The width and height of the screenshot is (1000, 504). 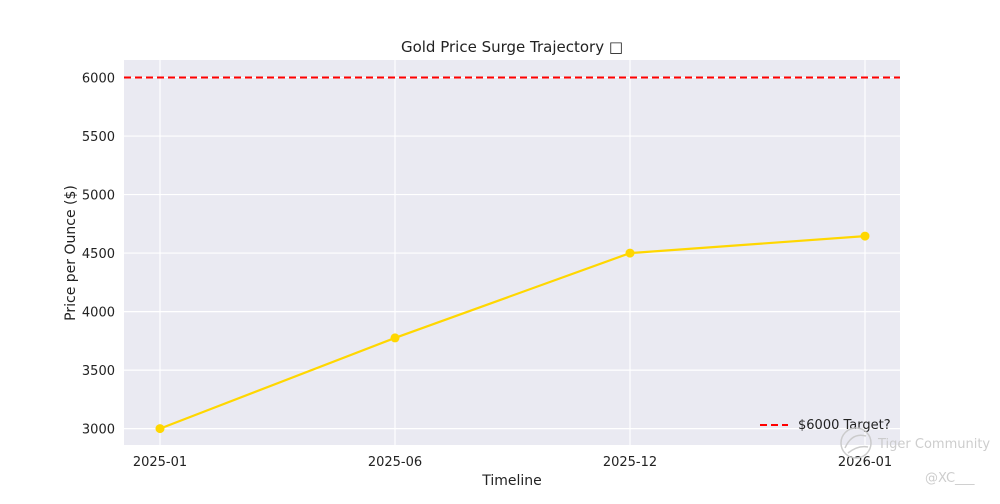 What do you see at coordinates (844, 425) in the screenshot?
I see `legend-label-target: $6000 Target?` at bounding box center [844, 425].